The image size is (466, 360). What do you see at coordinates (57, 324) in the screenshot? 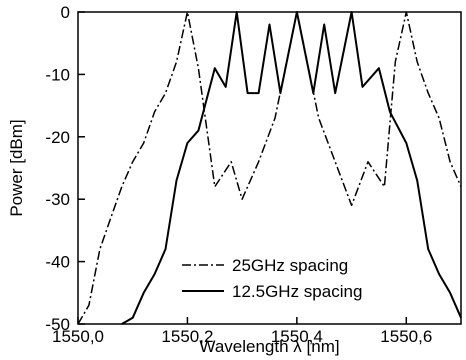
I see `y-tick-label: -50` at bounding box center [57, 324].